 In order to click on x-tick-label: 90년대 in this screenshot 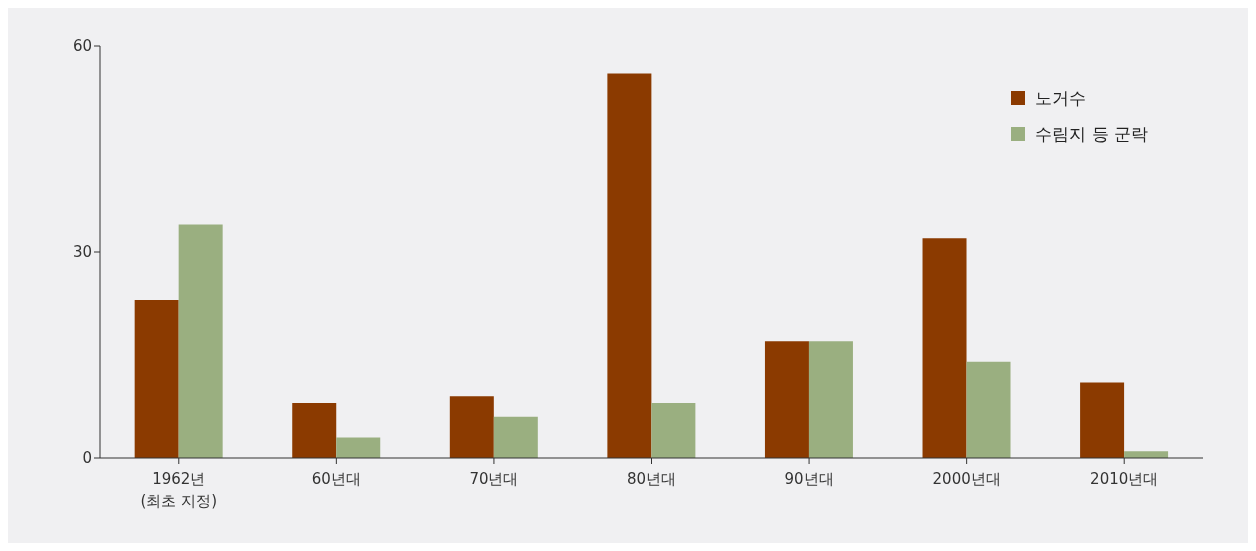, I will do `click(809, 479)`.